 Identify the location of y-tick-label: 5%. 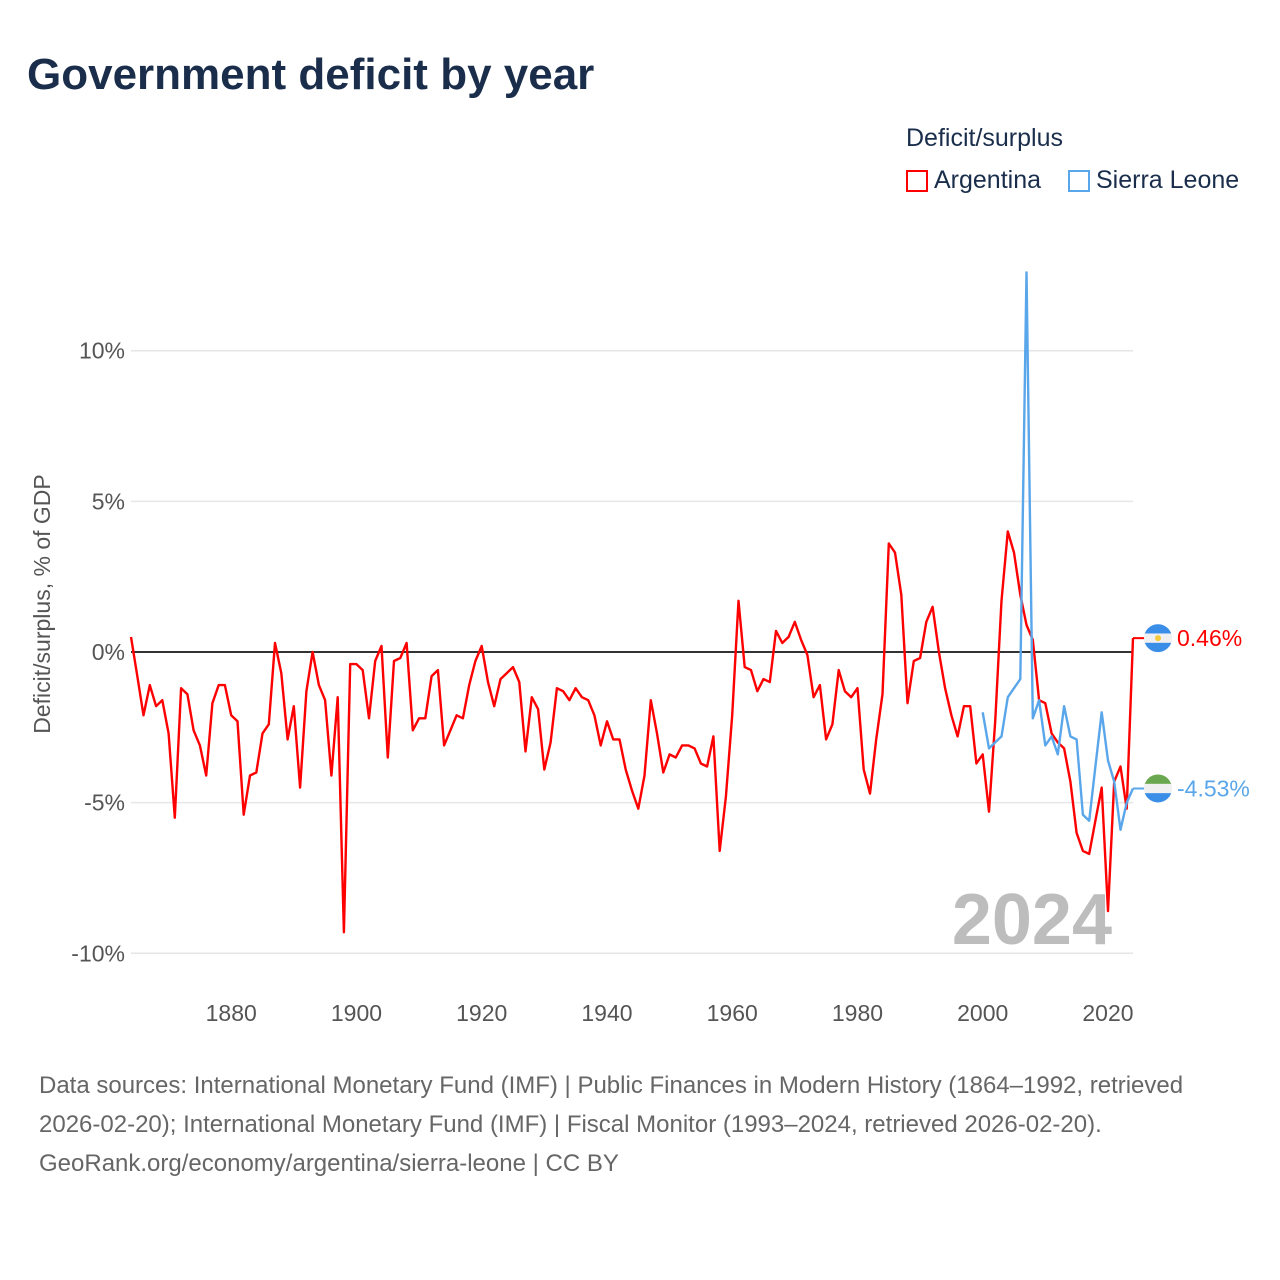
(108, 501).